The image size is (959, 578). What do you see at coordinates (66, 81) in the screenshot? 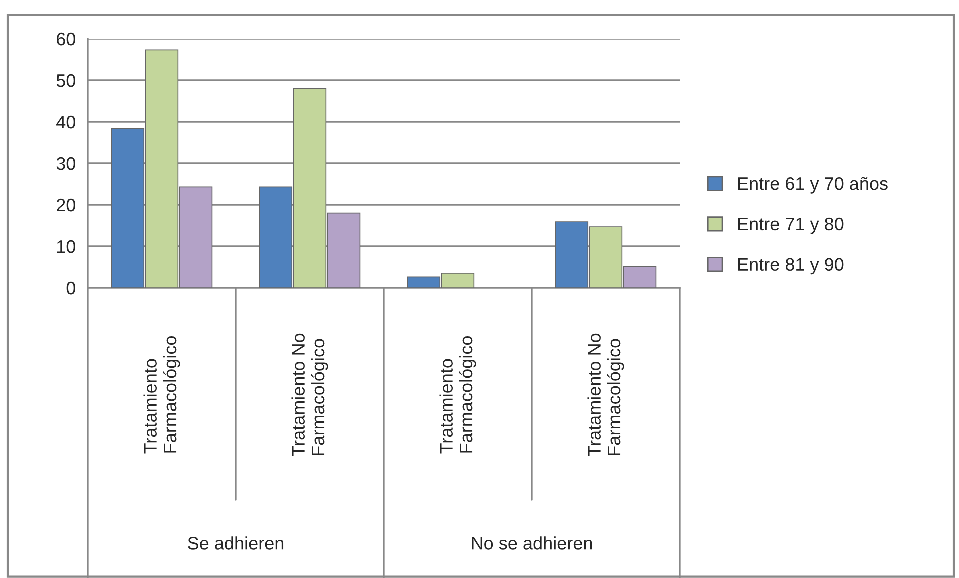
I see `y-tick-label: 50` at bounding box center [66, 81].